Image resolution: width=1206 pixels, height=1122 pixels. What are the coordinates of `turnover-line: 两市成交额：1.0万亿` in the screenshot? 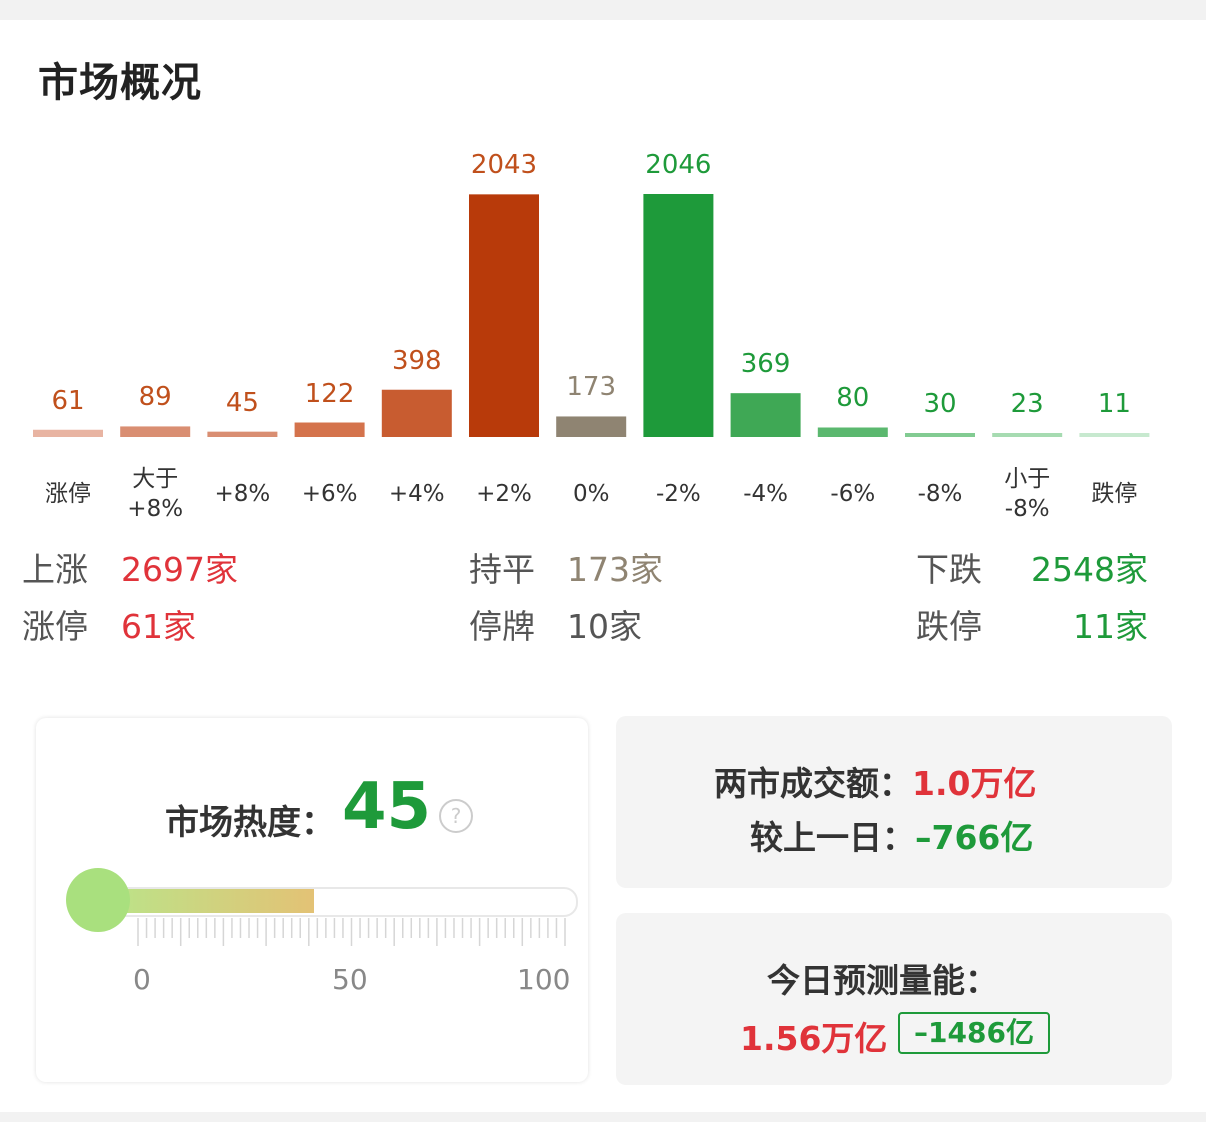 It's located at (875, 781).